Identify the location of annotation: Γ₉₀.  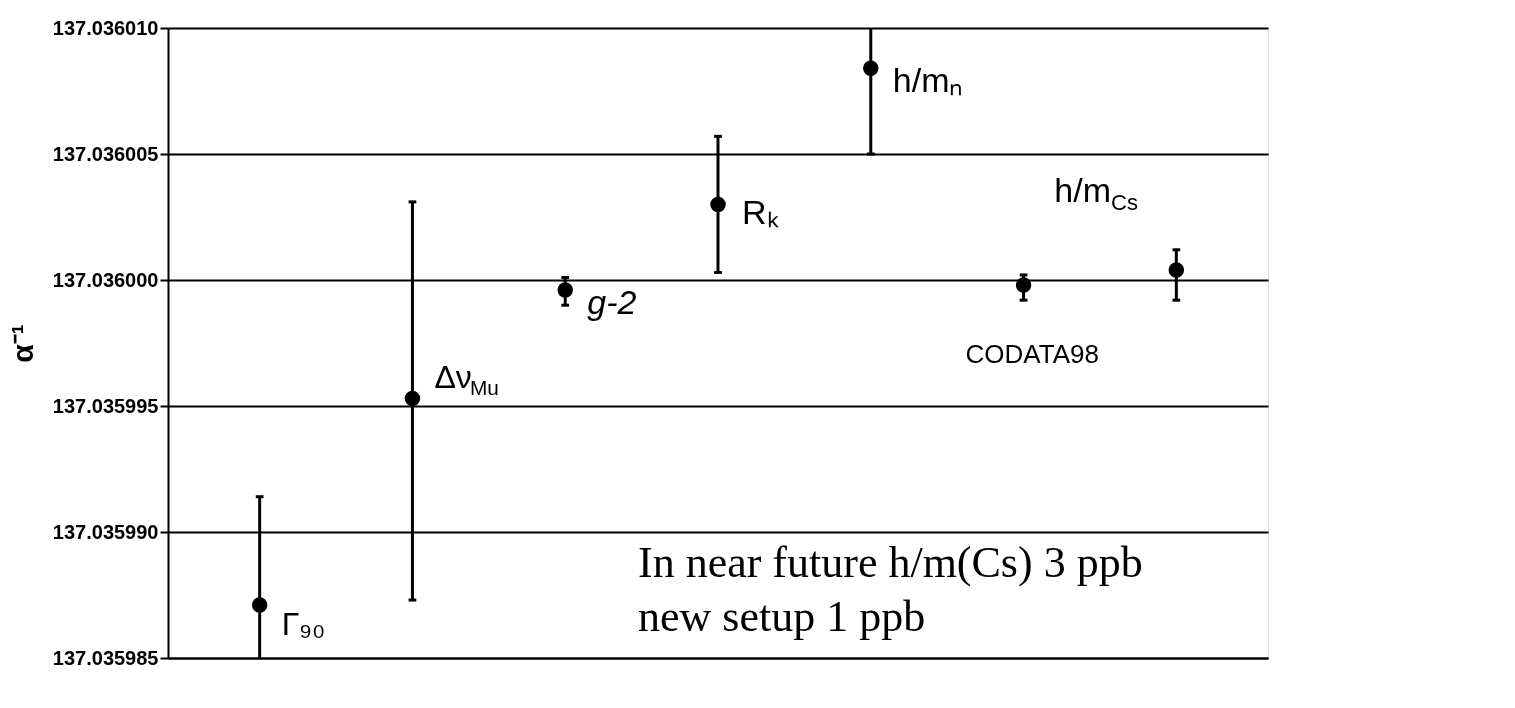
(303, 624).